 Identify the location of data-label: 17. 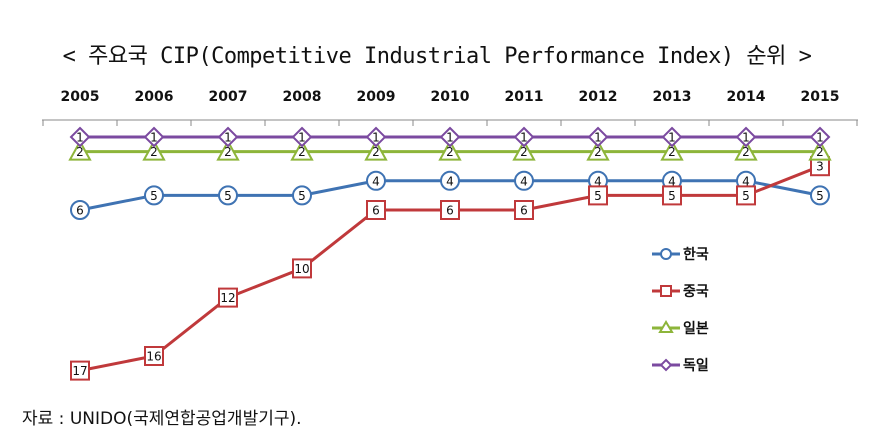
(79, 371).